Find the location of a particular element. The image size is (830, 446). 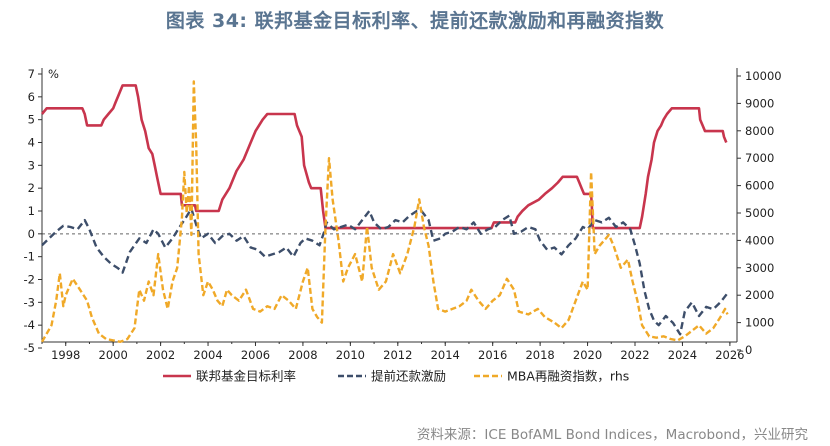

x-tick-label: 2020 is located at coordinates (587, 355).